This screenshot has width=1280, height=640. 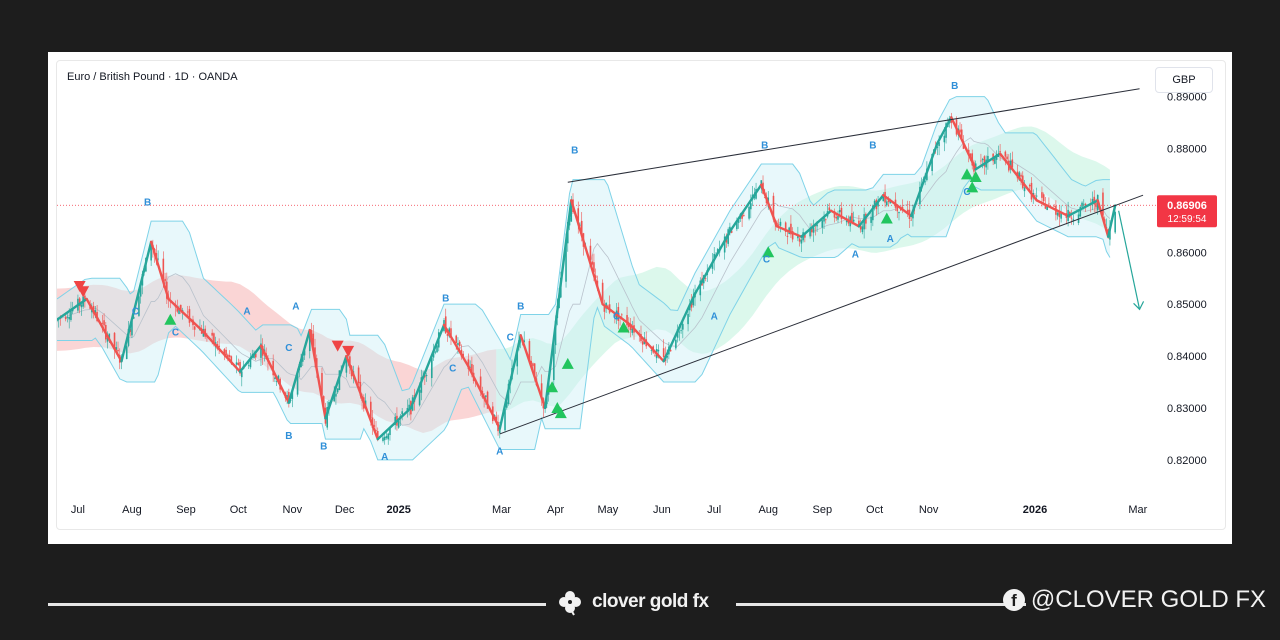 What do you see at coordinates (1187, 461) in the screenshot?
I see `y-tick-label: 0.82000` at bounding box center [1187, 461].